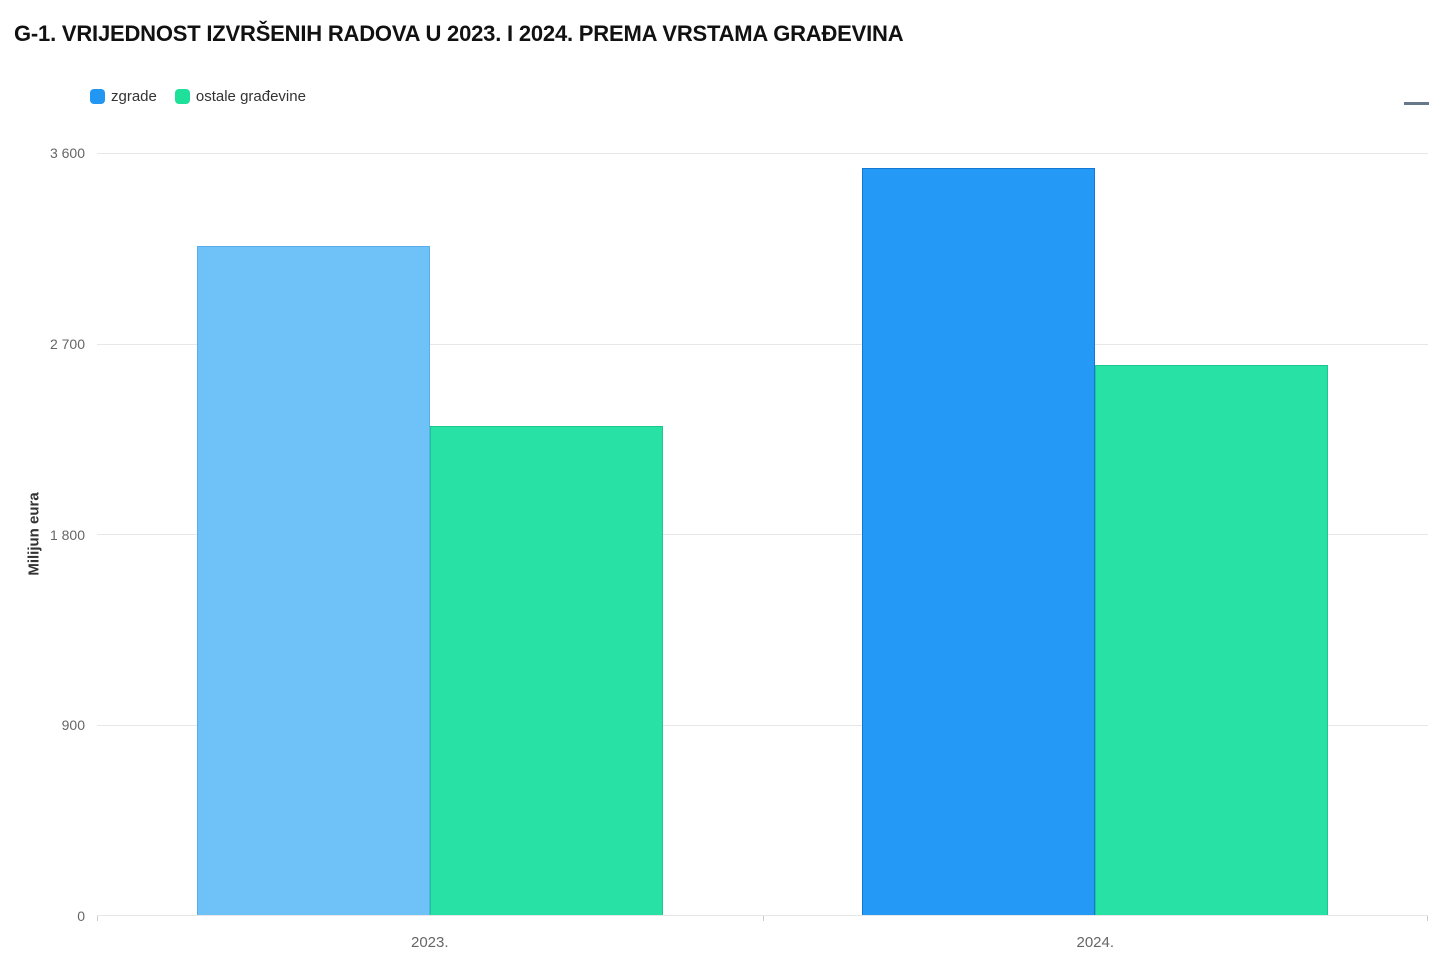  I want to click on bar-ostale-građevine-2024, so click(1212, 639).